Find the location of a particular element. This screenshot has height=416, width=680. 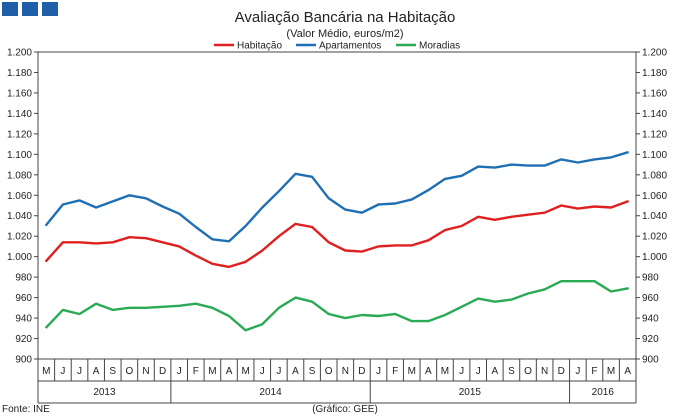

y-tick-label-left: 980 is located at coordinates (23, 278).